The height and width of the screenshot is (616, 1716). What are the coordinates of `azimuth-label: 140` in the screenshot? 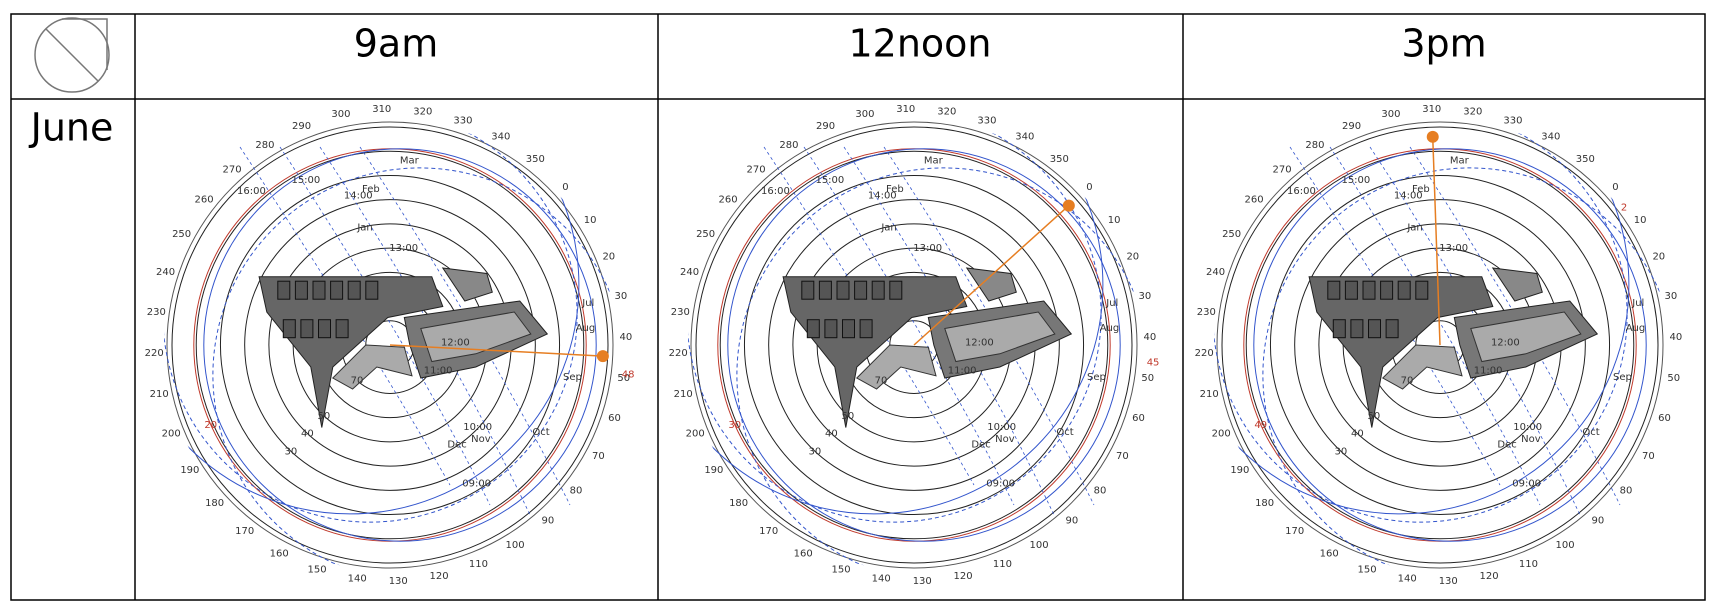 It's located at (357, 579).